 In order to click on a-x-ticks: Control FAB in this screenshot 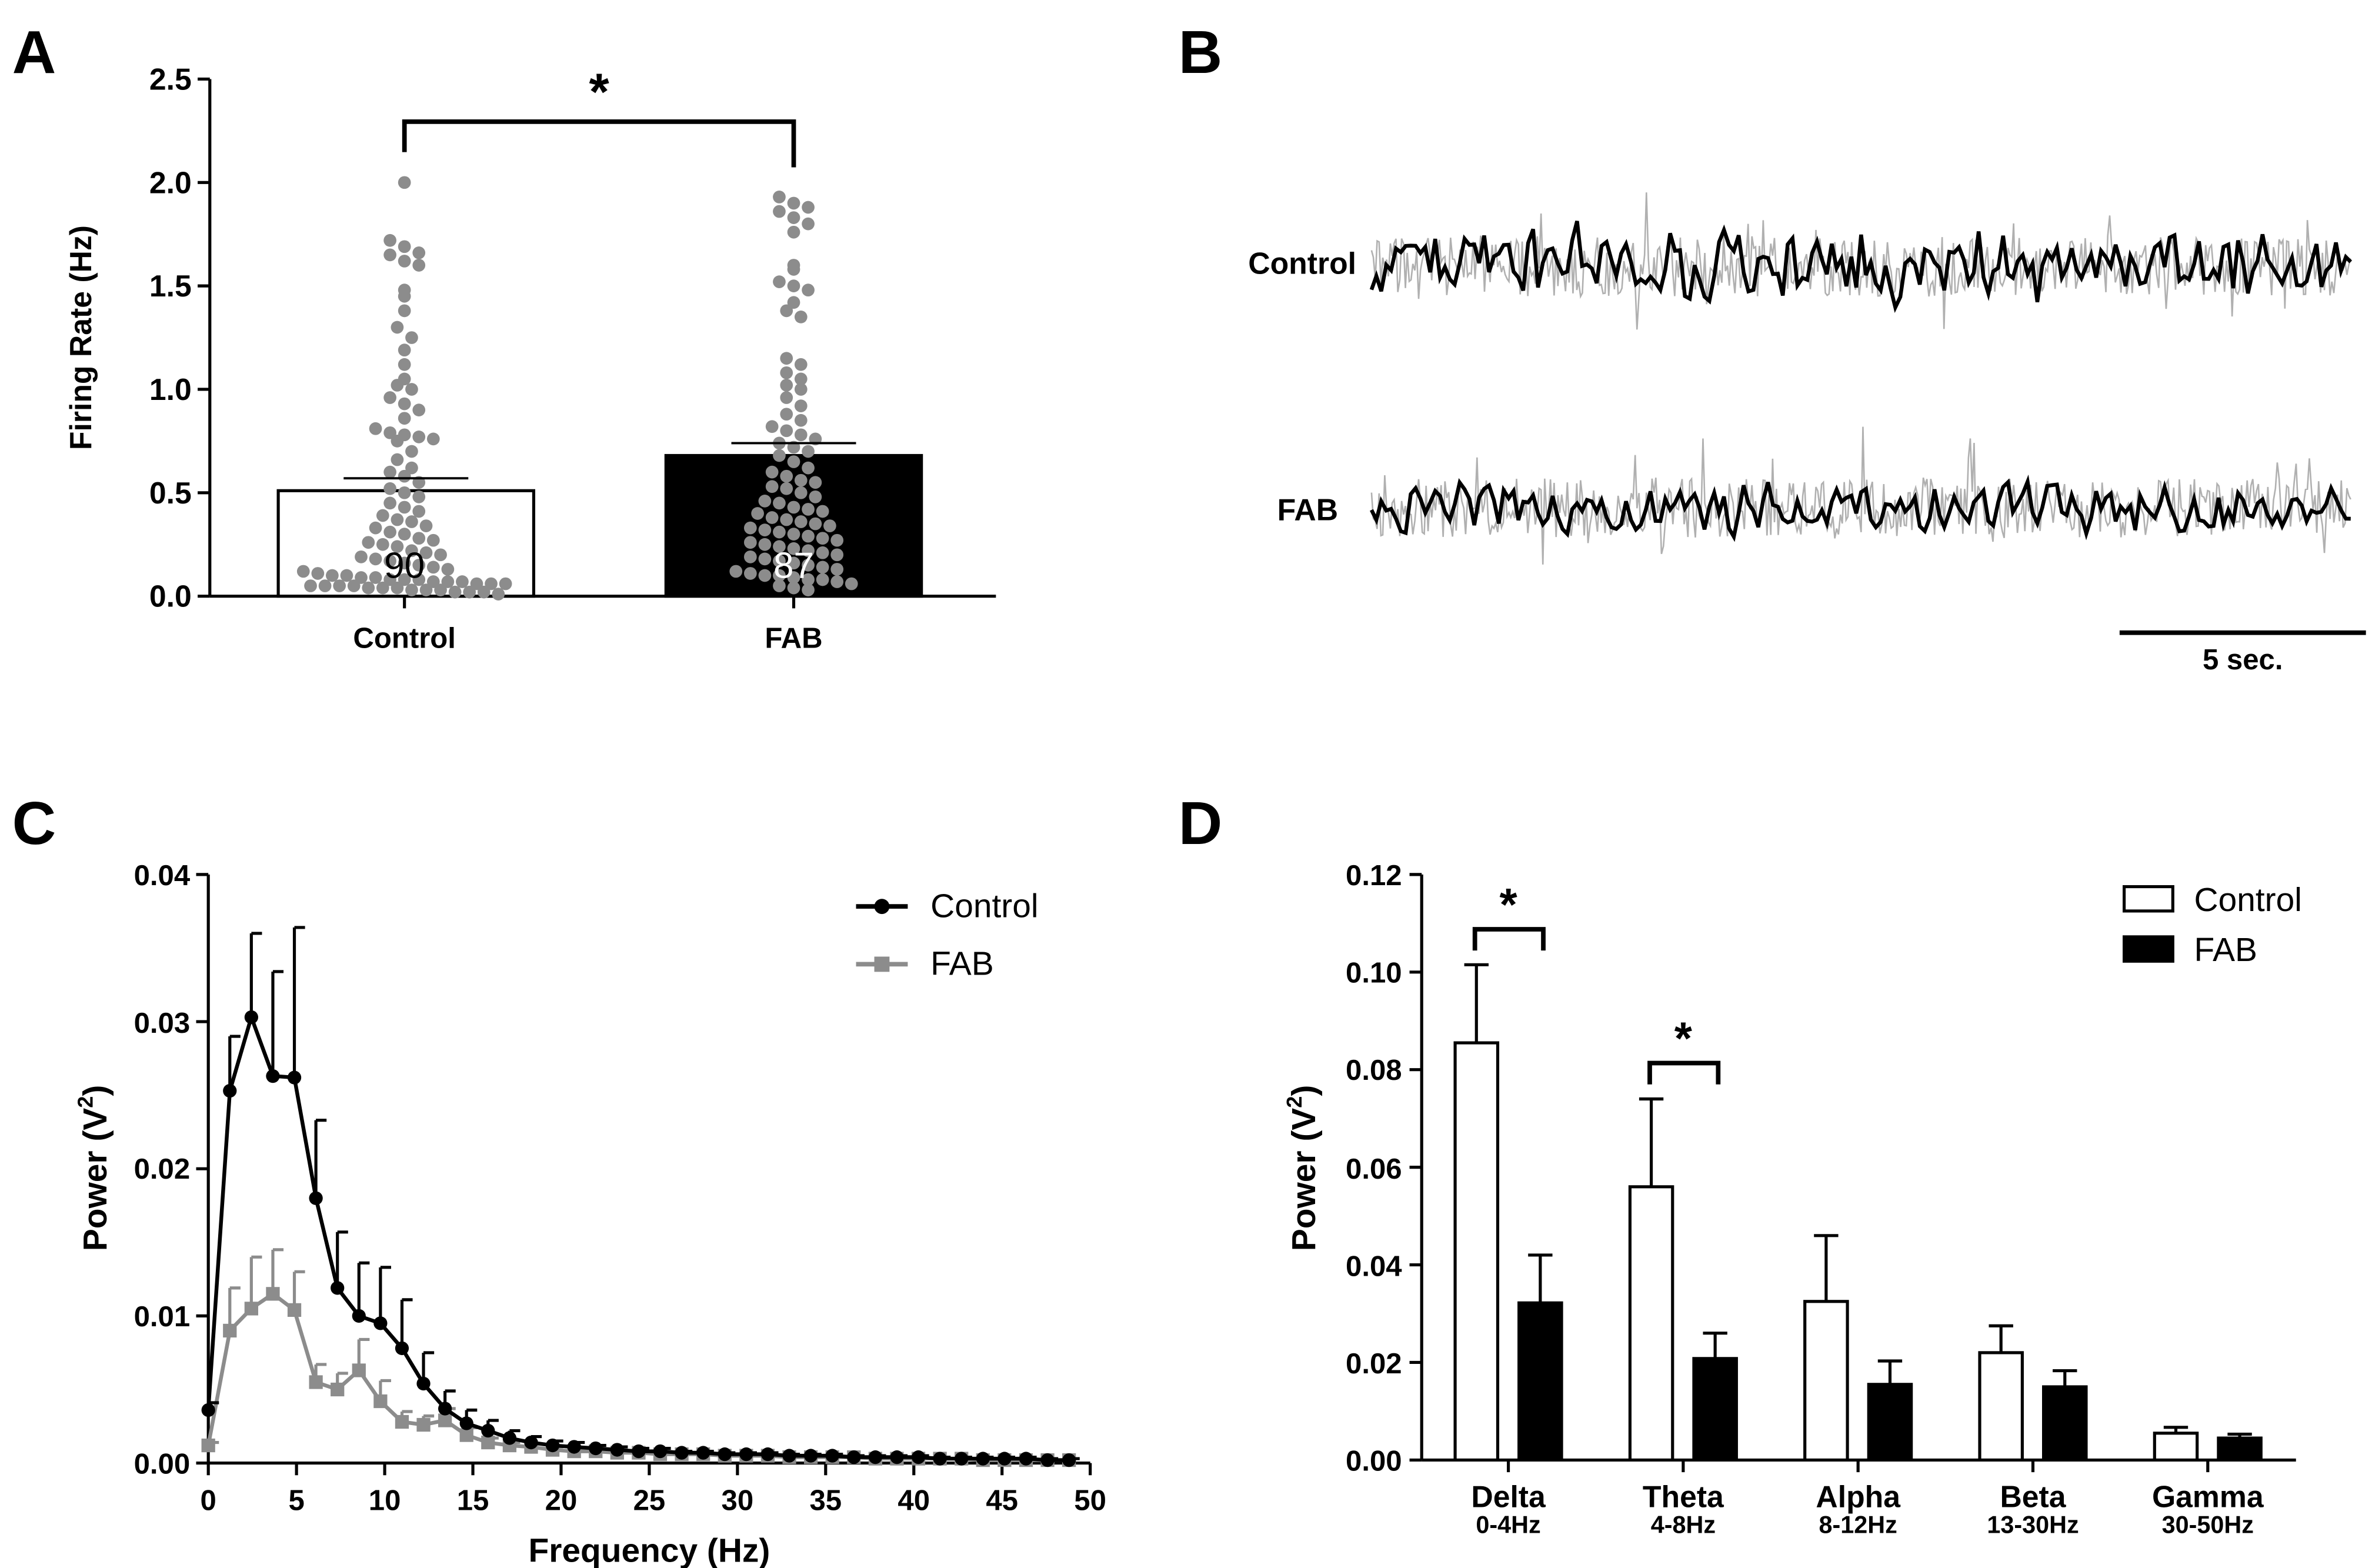, I will do `click(588, 625)`.